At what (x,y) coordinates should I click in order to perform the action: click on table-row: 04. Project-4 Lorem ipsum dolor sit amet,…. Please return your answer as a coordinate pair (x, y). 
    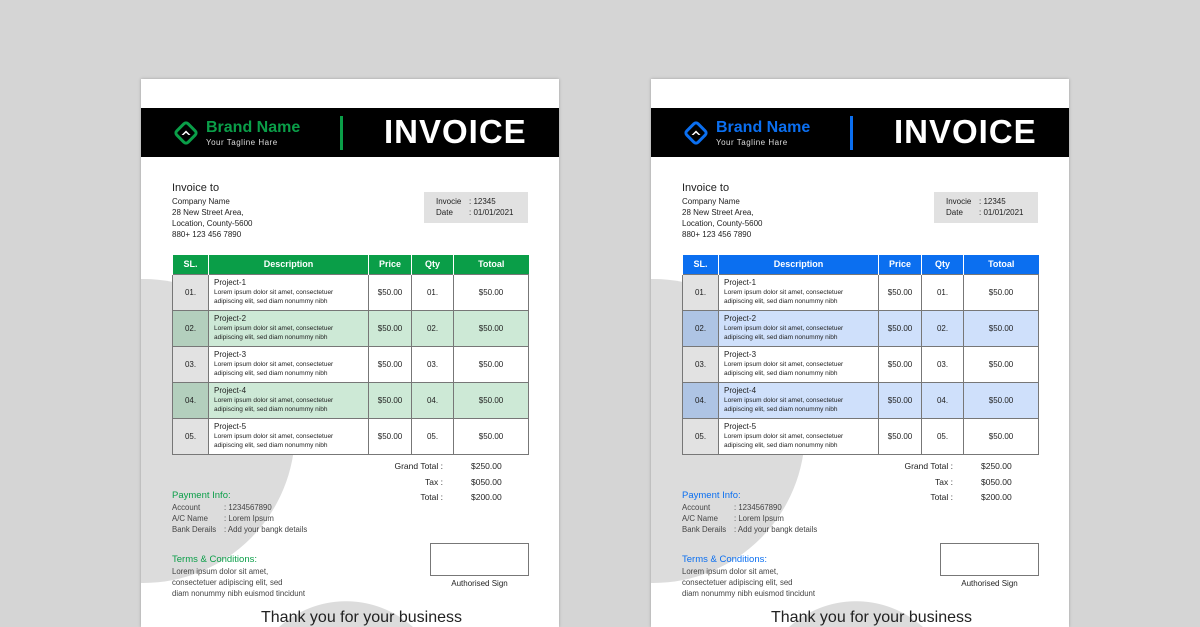
    Looking at the image, I should click on (860, 400).